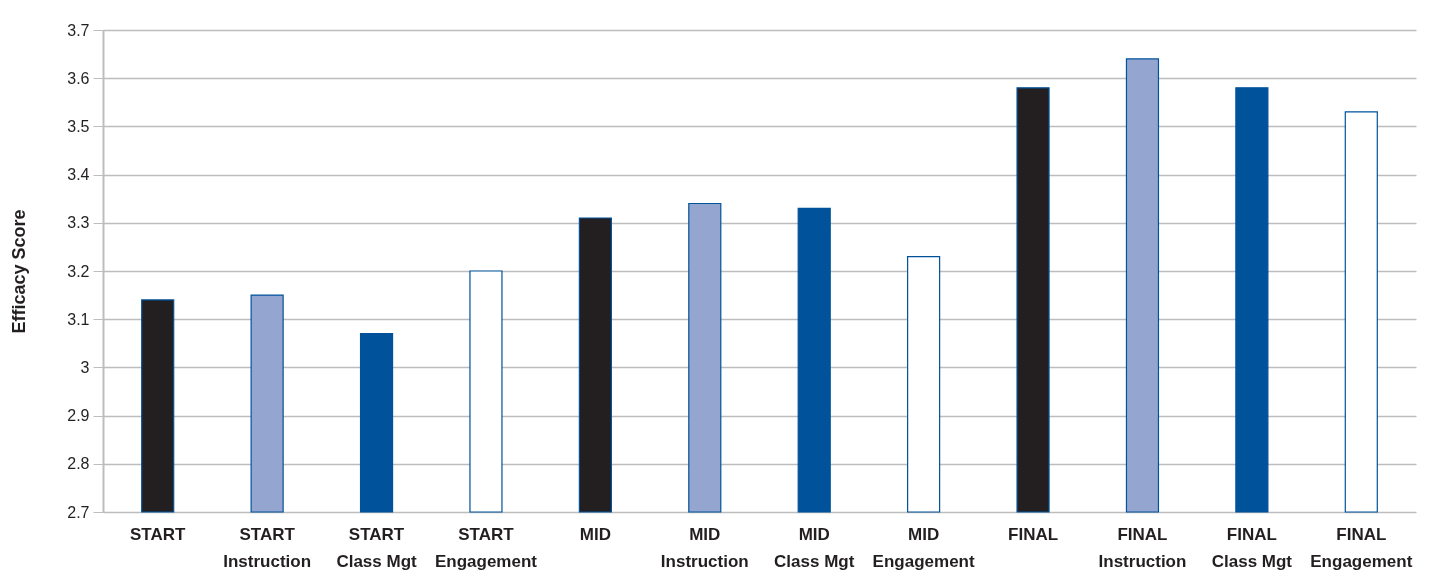 The image size is (1432, 573). Describe the element at coordinates (377, 547) in the screenshot. I see `x-tick-label: START Class Mgt` at that location.